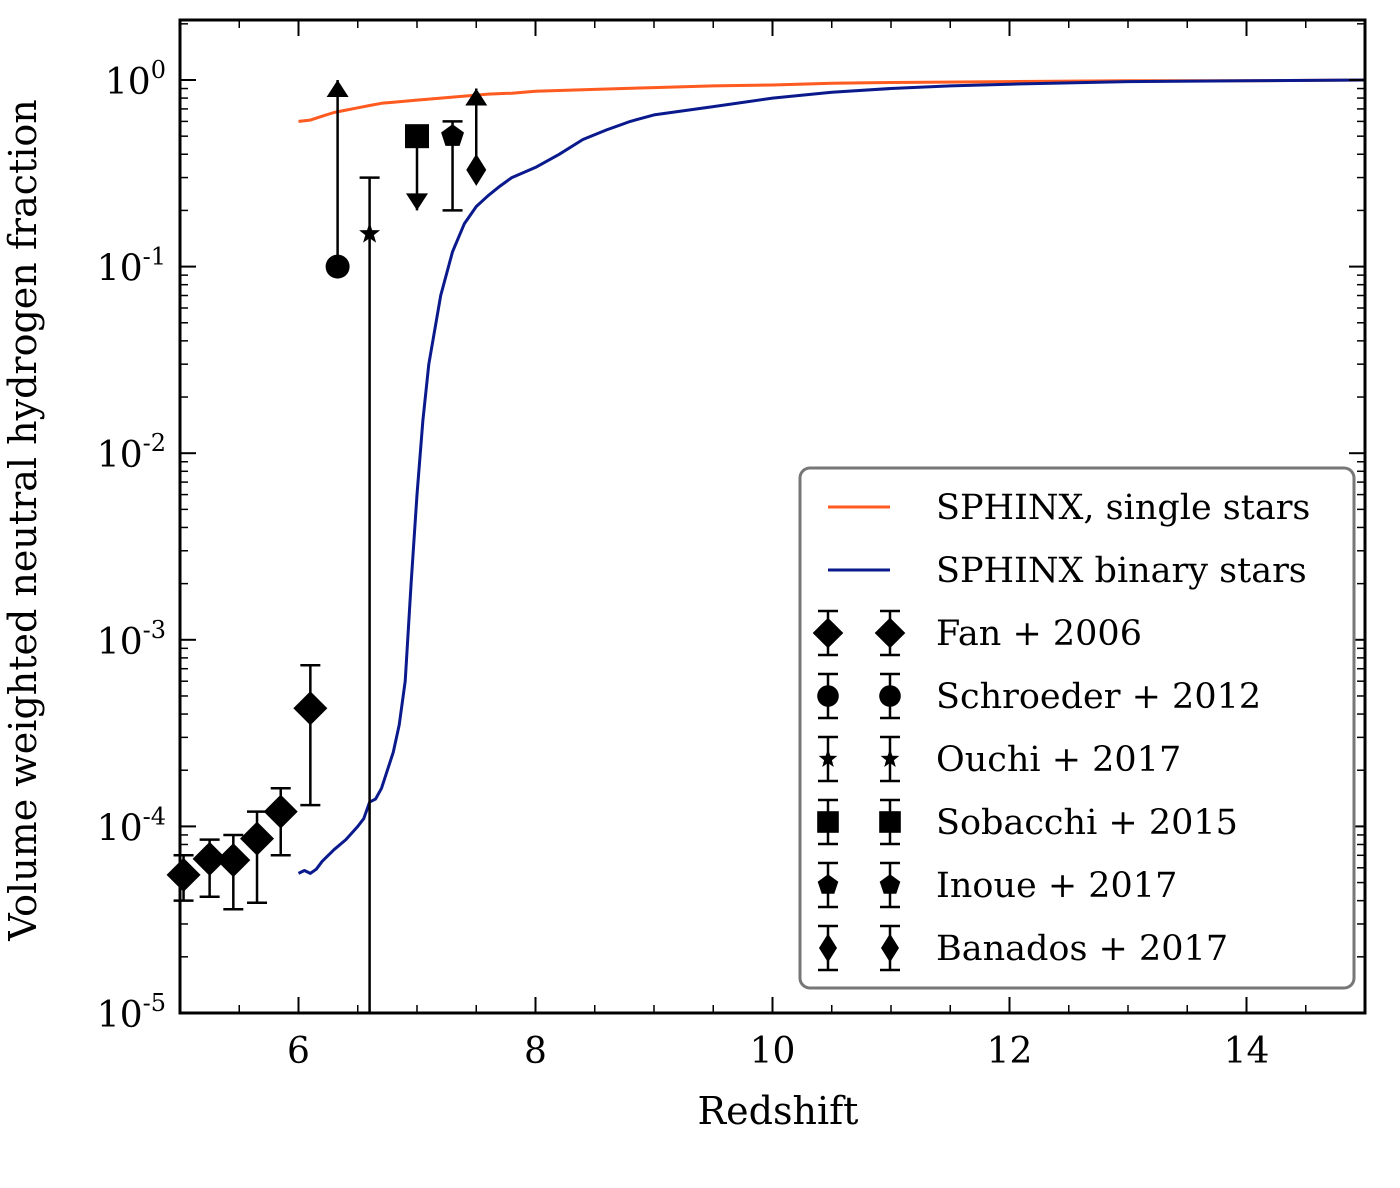 The image size is (1400, 1188). What do you see at coordinates (1039, 634) in the screenshot?
I see `legend-label: Fan + 2006` at bounding box center [1039, 634].